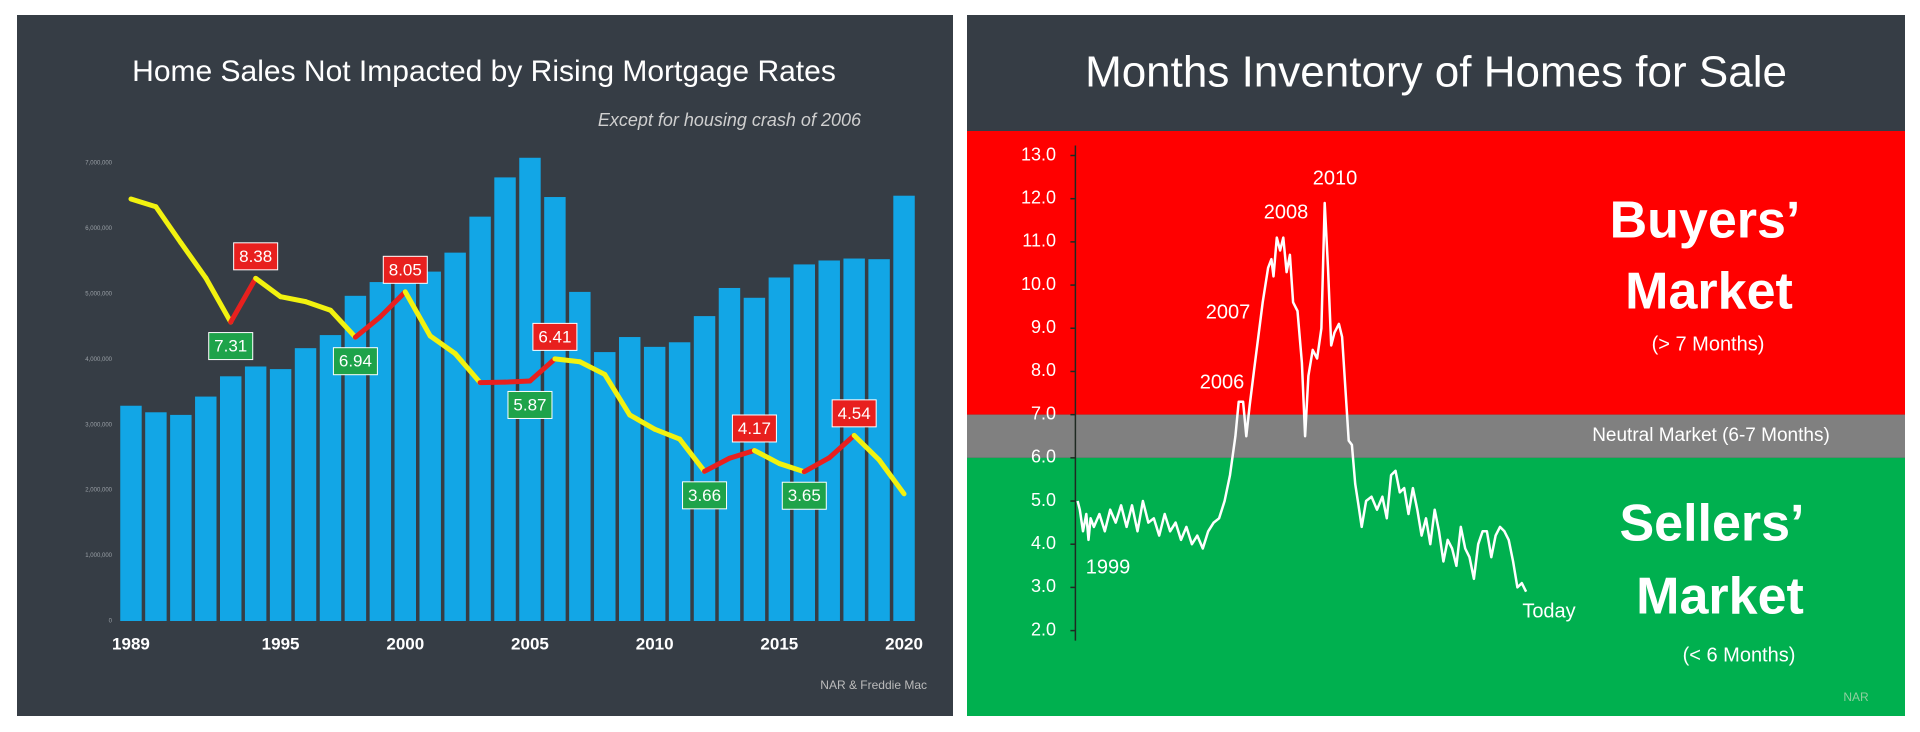 Image resolution: width=1920 pixels, height=732 pixels. What do you see at coordinates (1038, 197) in the screenshot?
I see `y-tick-label: 12.0` at bounding box center [1038, 197].